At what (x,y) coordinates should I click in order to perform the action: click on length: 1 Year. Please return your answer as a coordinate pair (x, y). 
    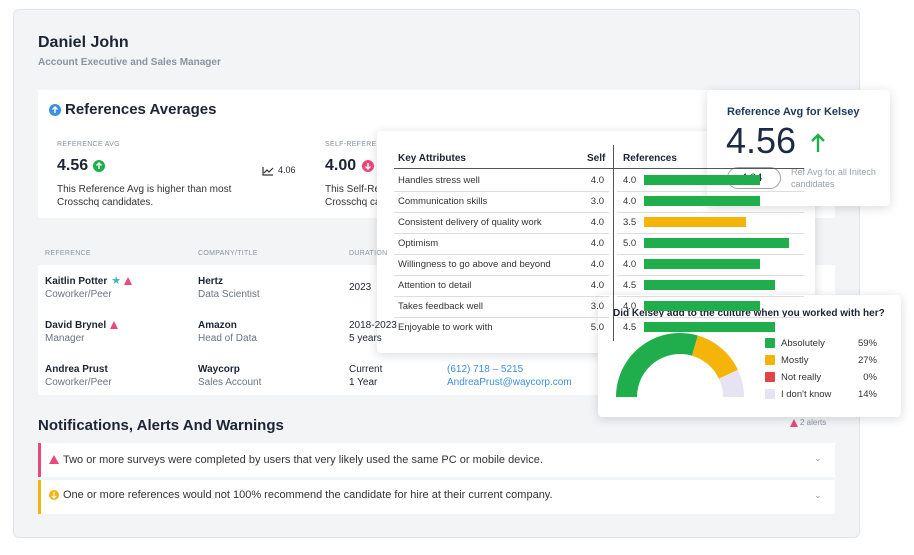
    Looking at the image, I should click on (363, 382).